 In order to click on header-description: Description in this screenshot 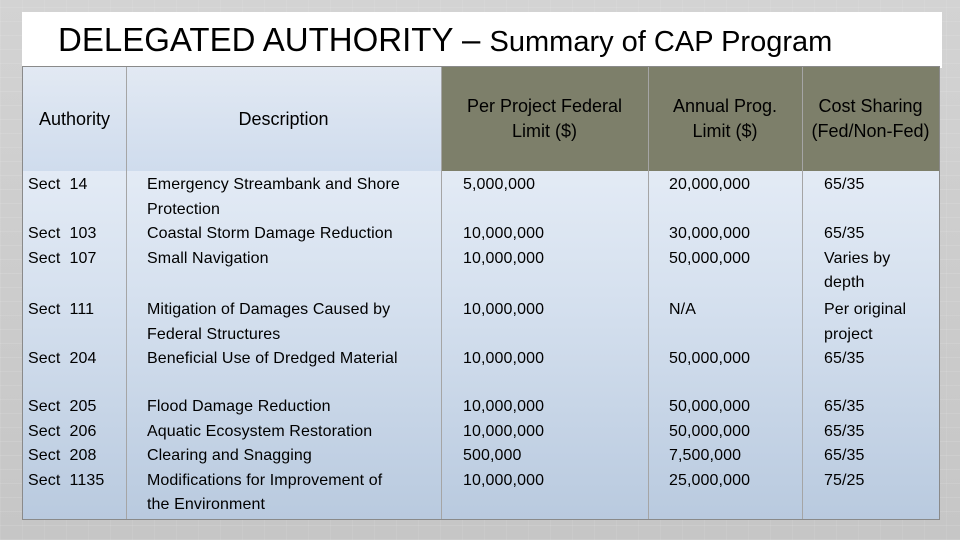, I will do `click(283, 119)`.